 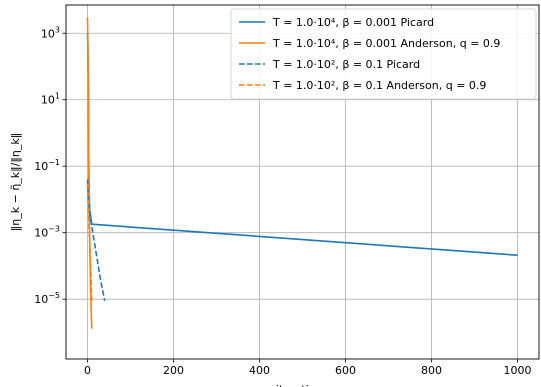 I want to click on legend-entry: T = 1.0·10⁴, β = 0.001 Anderson, q = 0.9, so click(x=386, y=43).